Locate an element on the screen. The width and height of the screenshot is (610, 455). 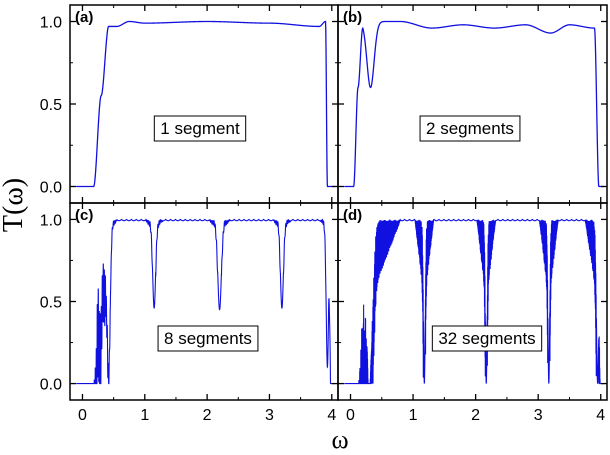
segment-annotation: 8 segments is located at coordinates (208, 338).